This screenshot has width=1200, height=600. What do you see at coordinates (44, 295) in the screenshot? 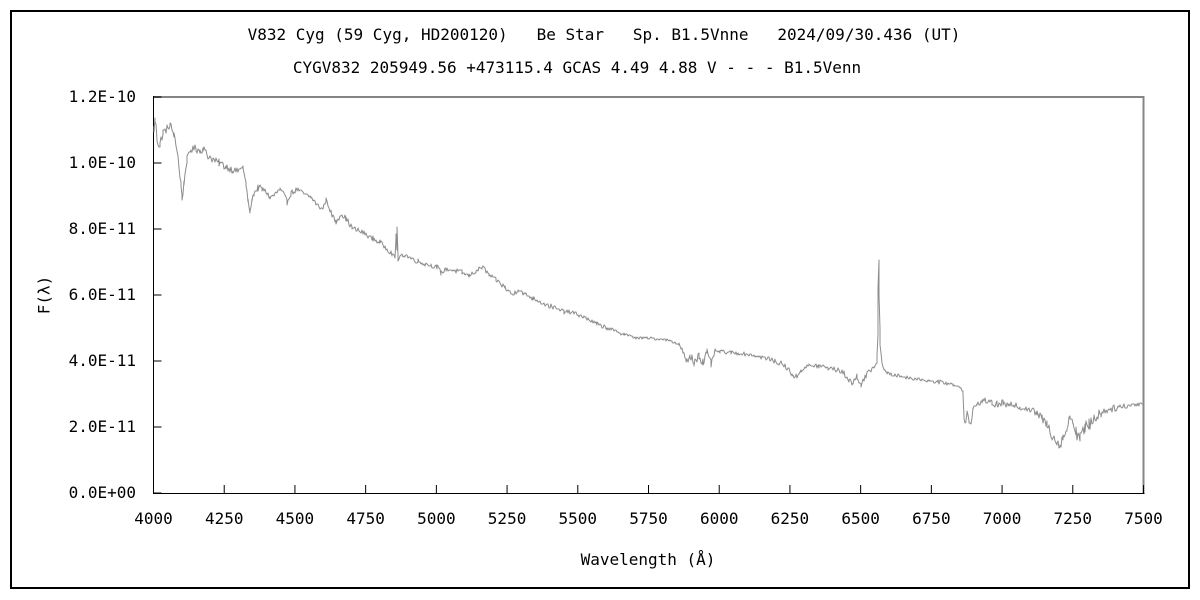
I see `y-axis-label: F(λ)` at bounding box center [44, 295].